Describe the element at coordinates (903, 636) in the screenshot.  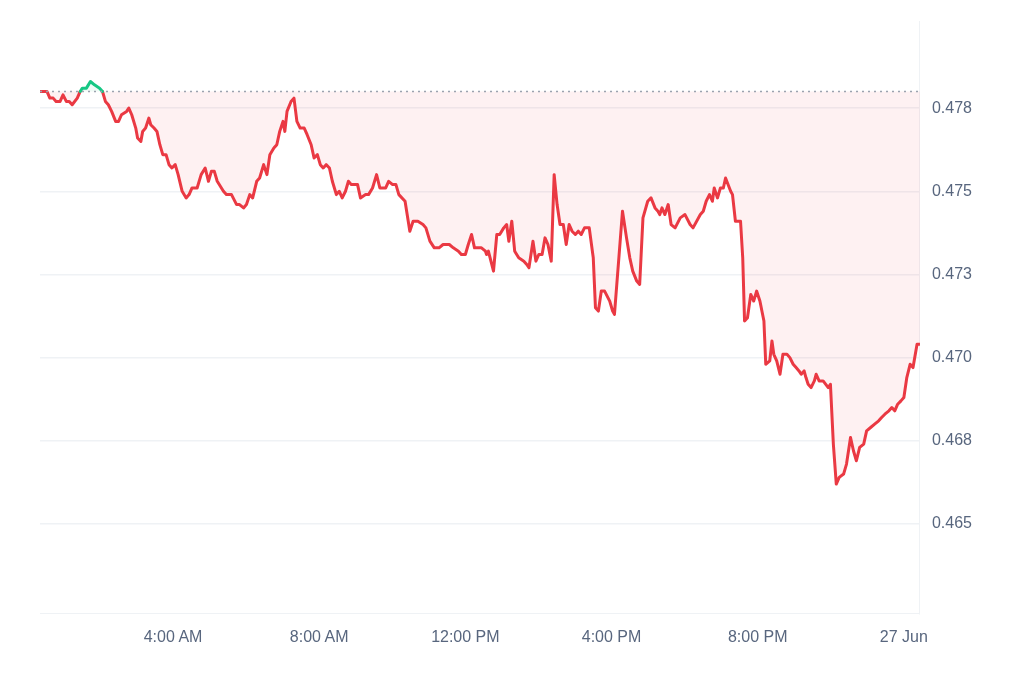
I see `x-tick-label: 27 Jun` at that location.